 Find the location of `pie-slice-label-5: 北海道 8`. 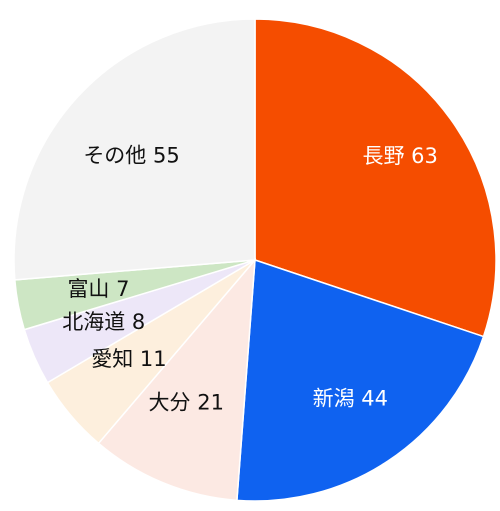

pie-slice-label-5: 北海道 8 is located at coordinates (103, 322).